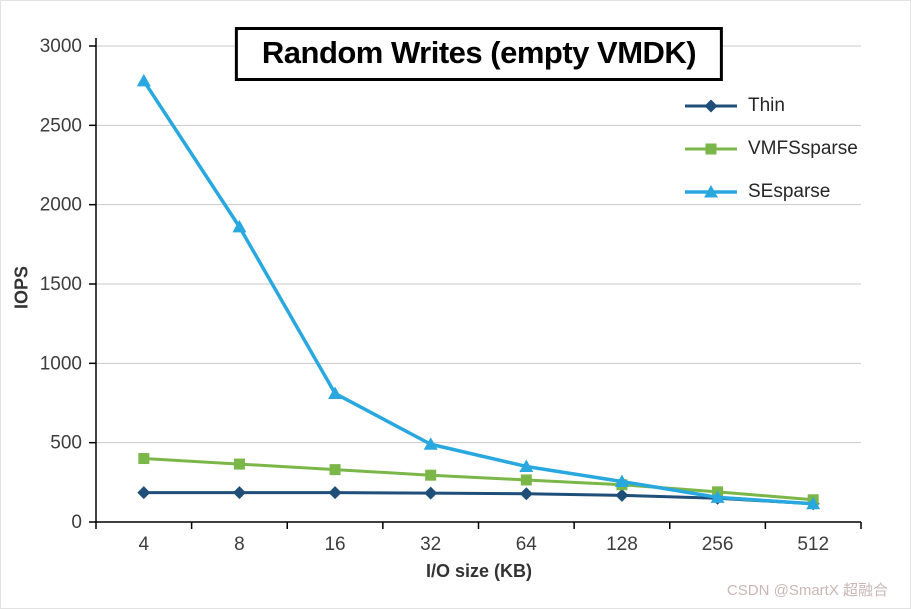  What do you see at coordinates (61, 46) in the screenshot?
I see `y-tick-label: 3000` at bounding box center [61, 46].